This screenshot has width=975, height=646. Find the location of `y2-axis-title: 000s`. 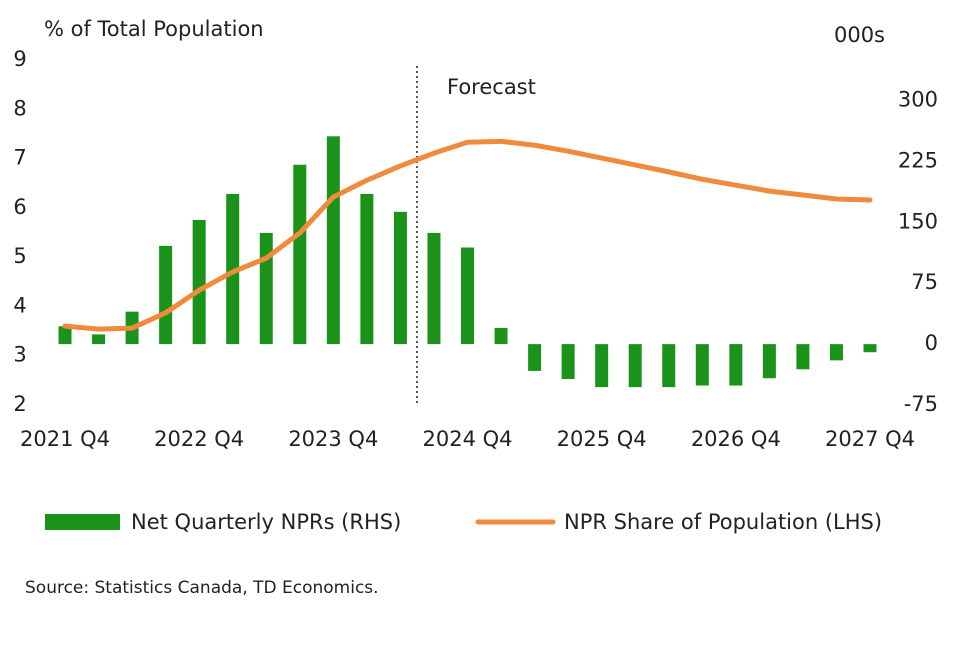

y2-axis-title: 000s is located at coordinates (859, 35).